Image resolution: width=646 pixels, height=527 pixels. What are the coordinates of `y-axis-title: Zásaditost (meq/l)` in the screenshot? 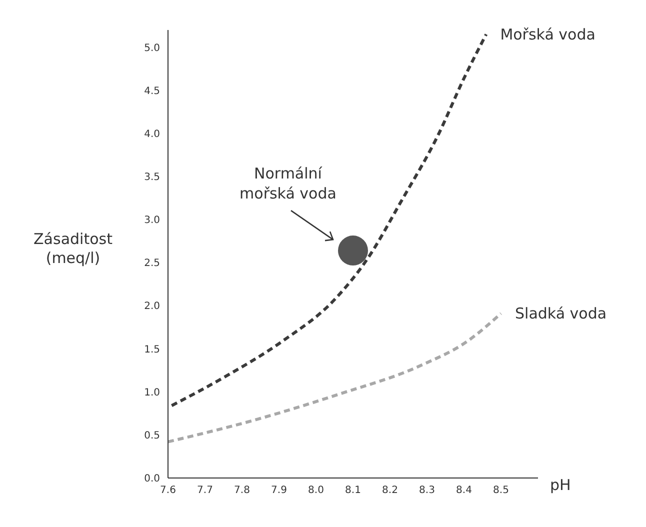 It's located at (73, 248).